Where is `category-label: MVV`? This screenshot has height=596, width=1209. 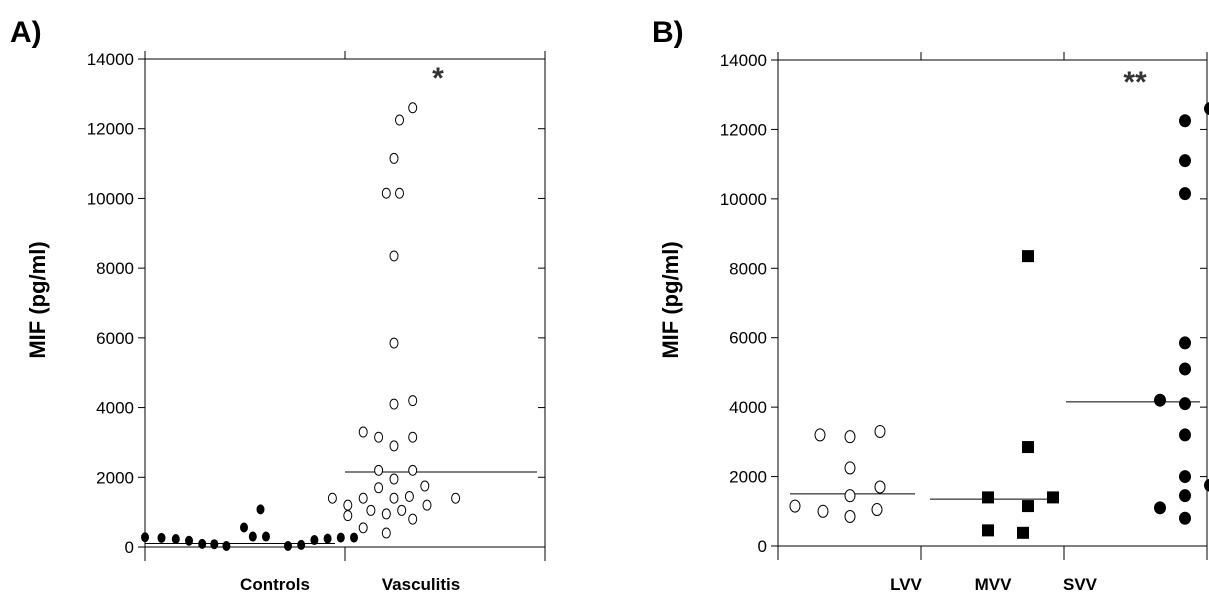 category-label: MVV is located at coordinates (994, 584).